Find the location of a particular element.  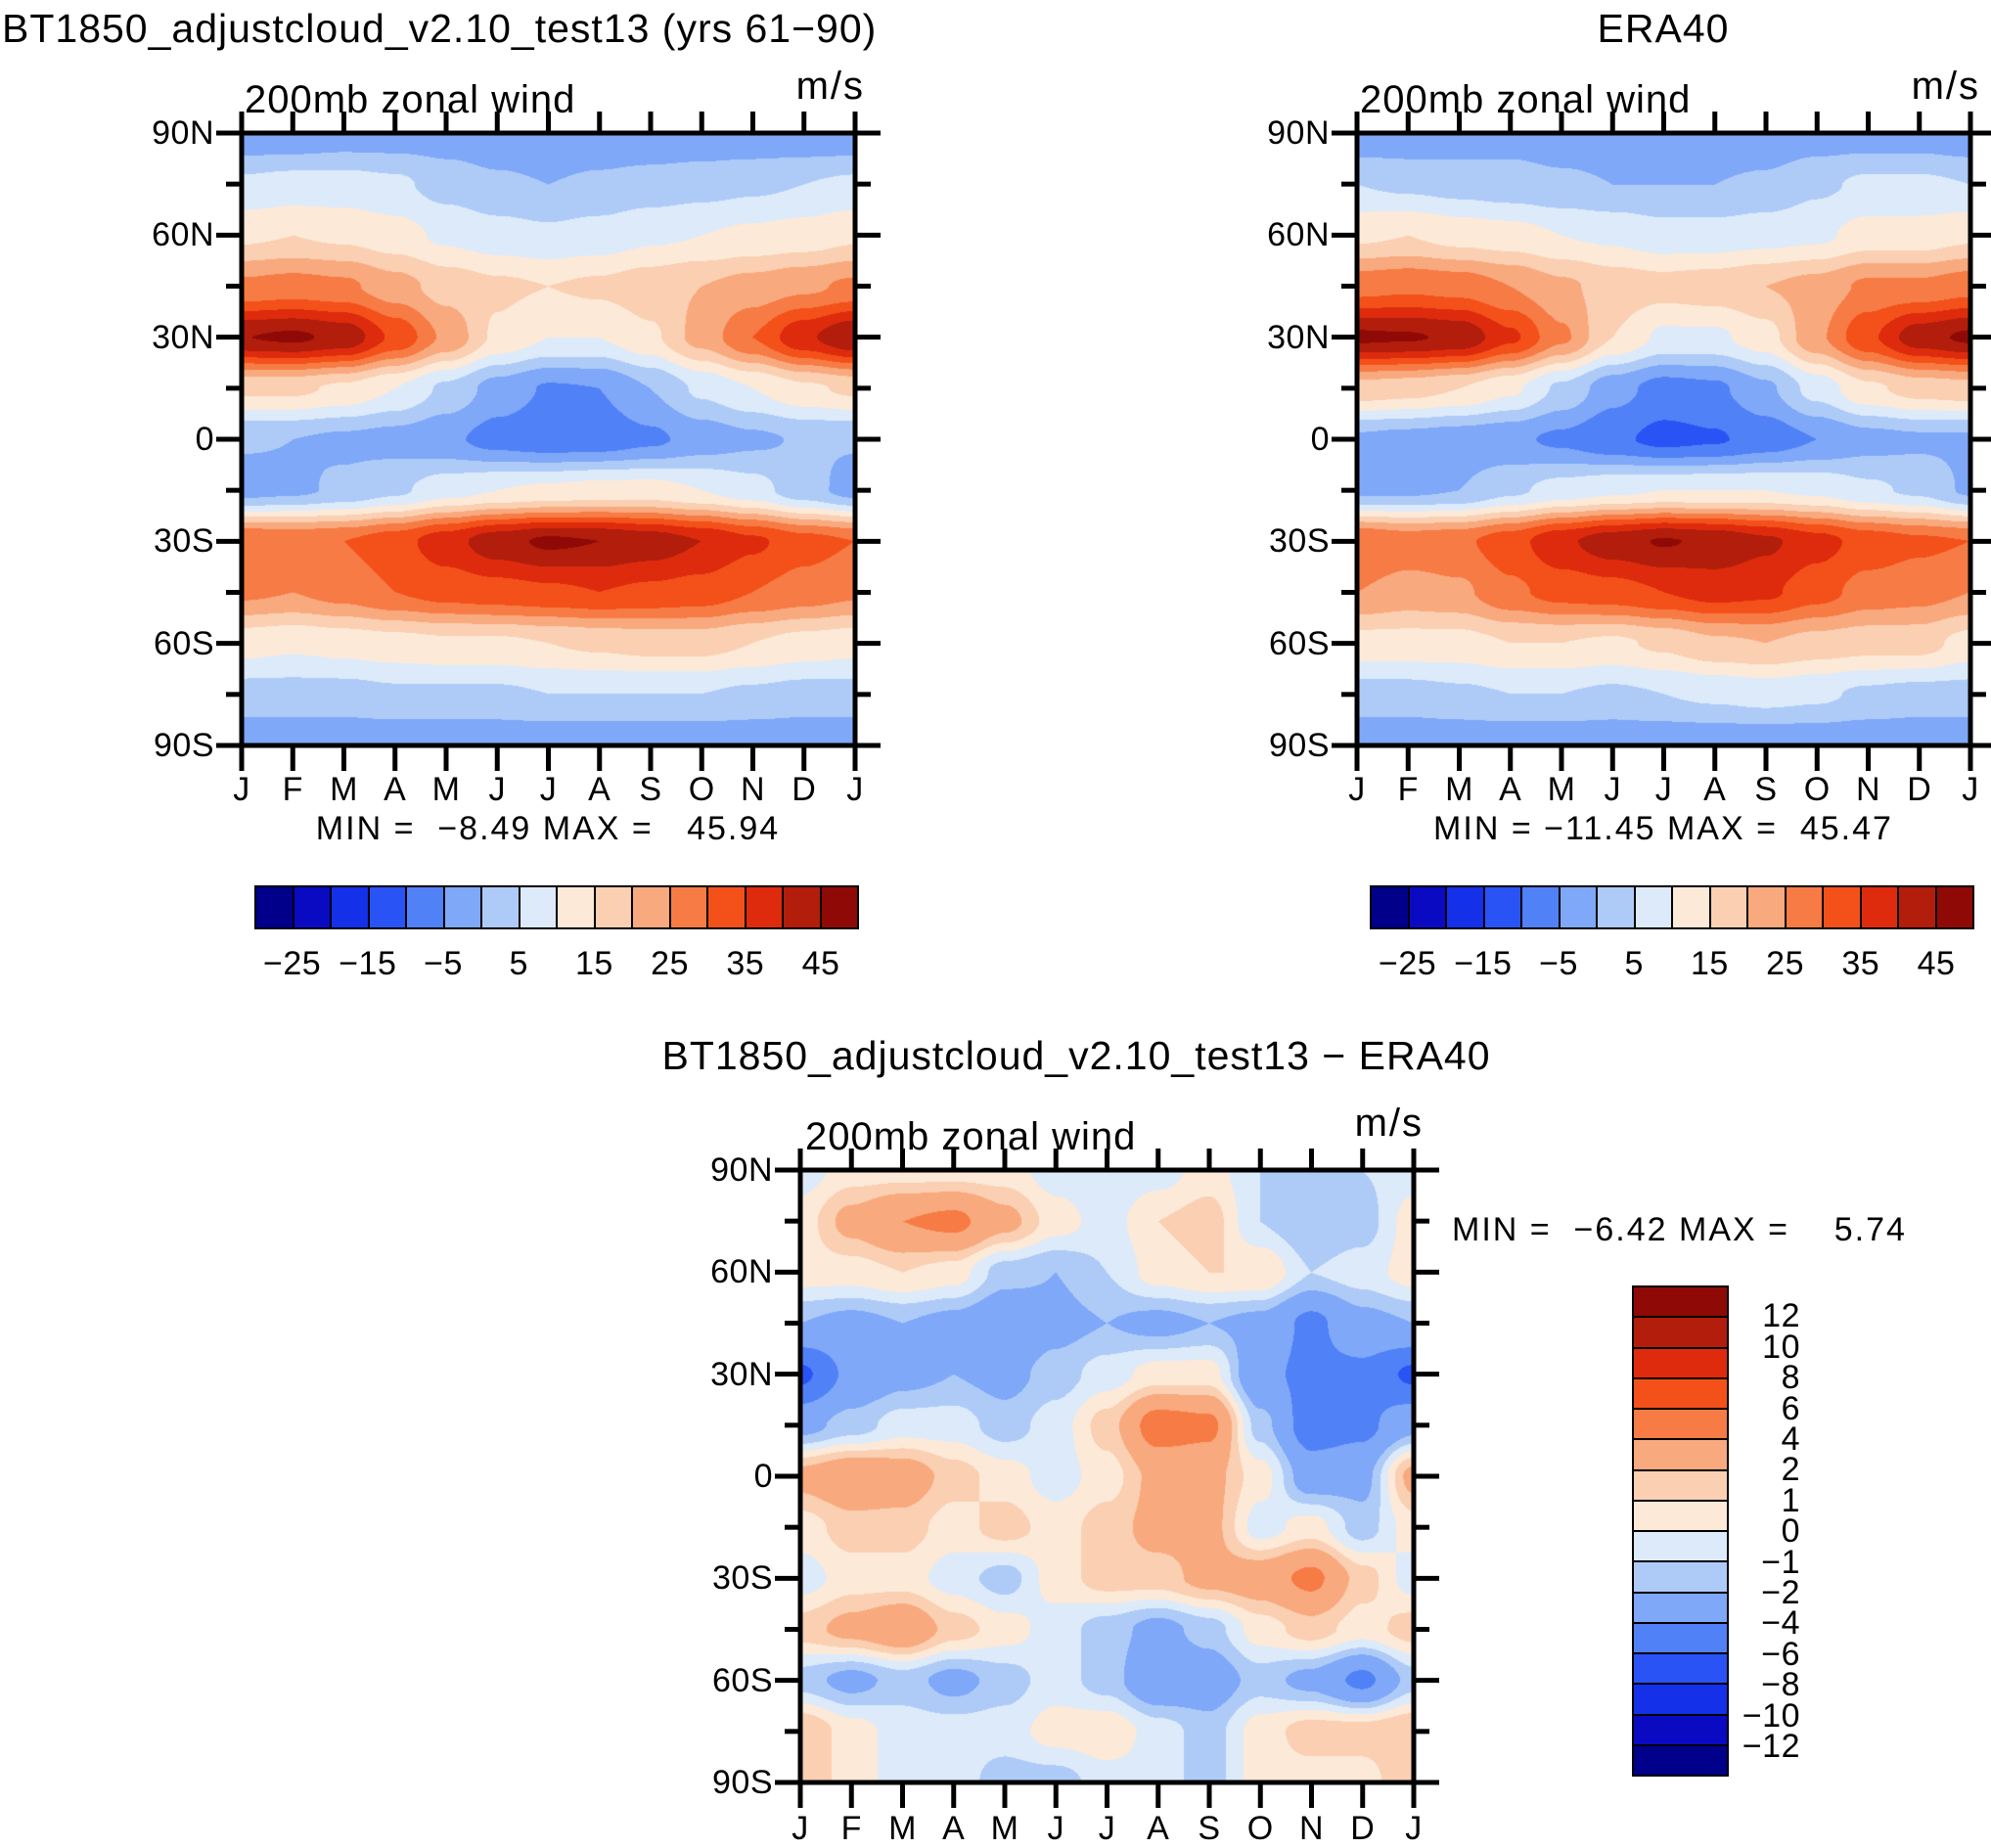

colorbar-tick-label: 12 is located at coordinates (1781, 1316).